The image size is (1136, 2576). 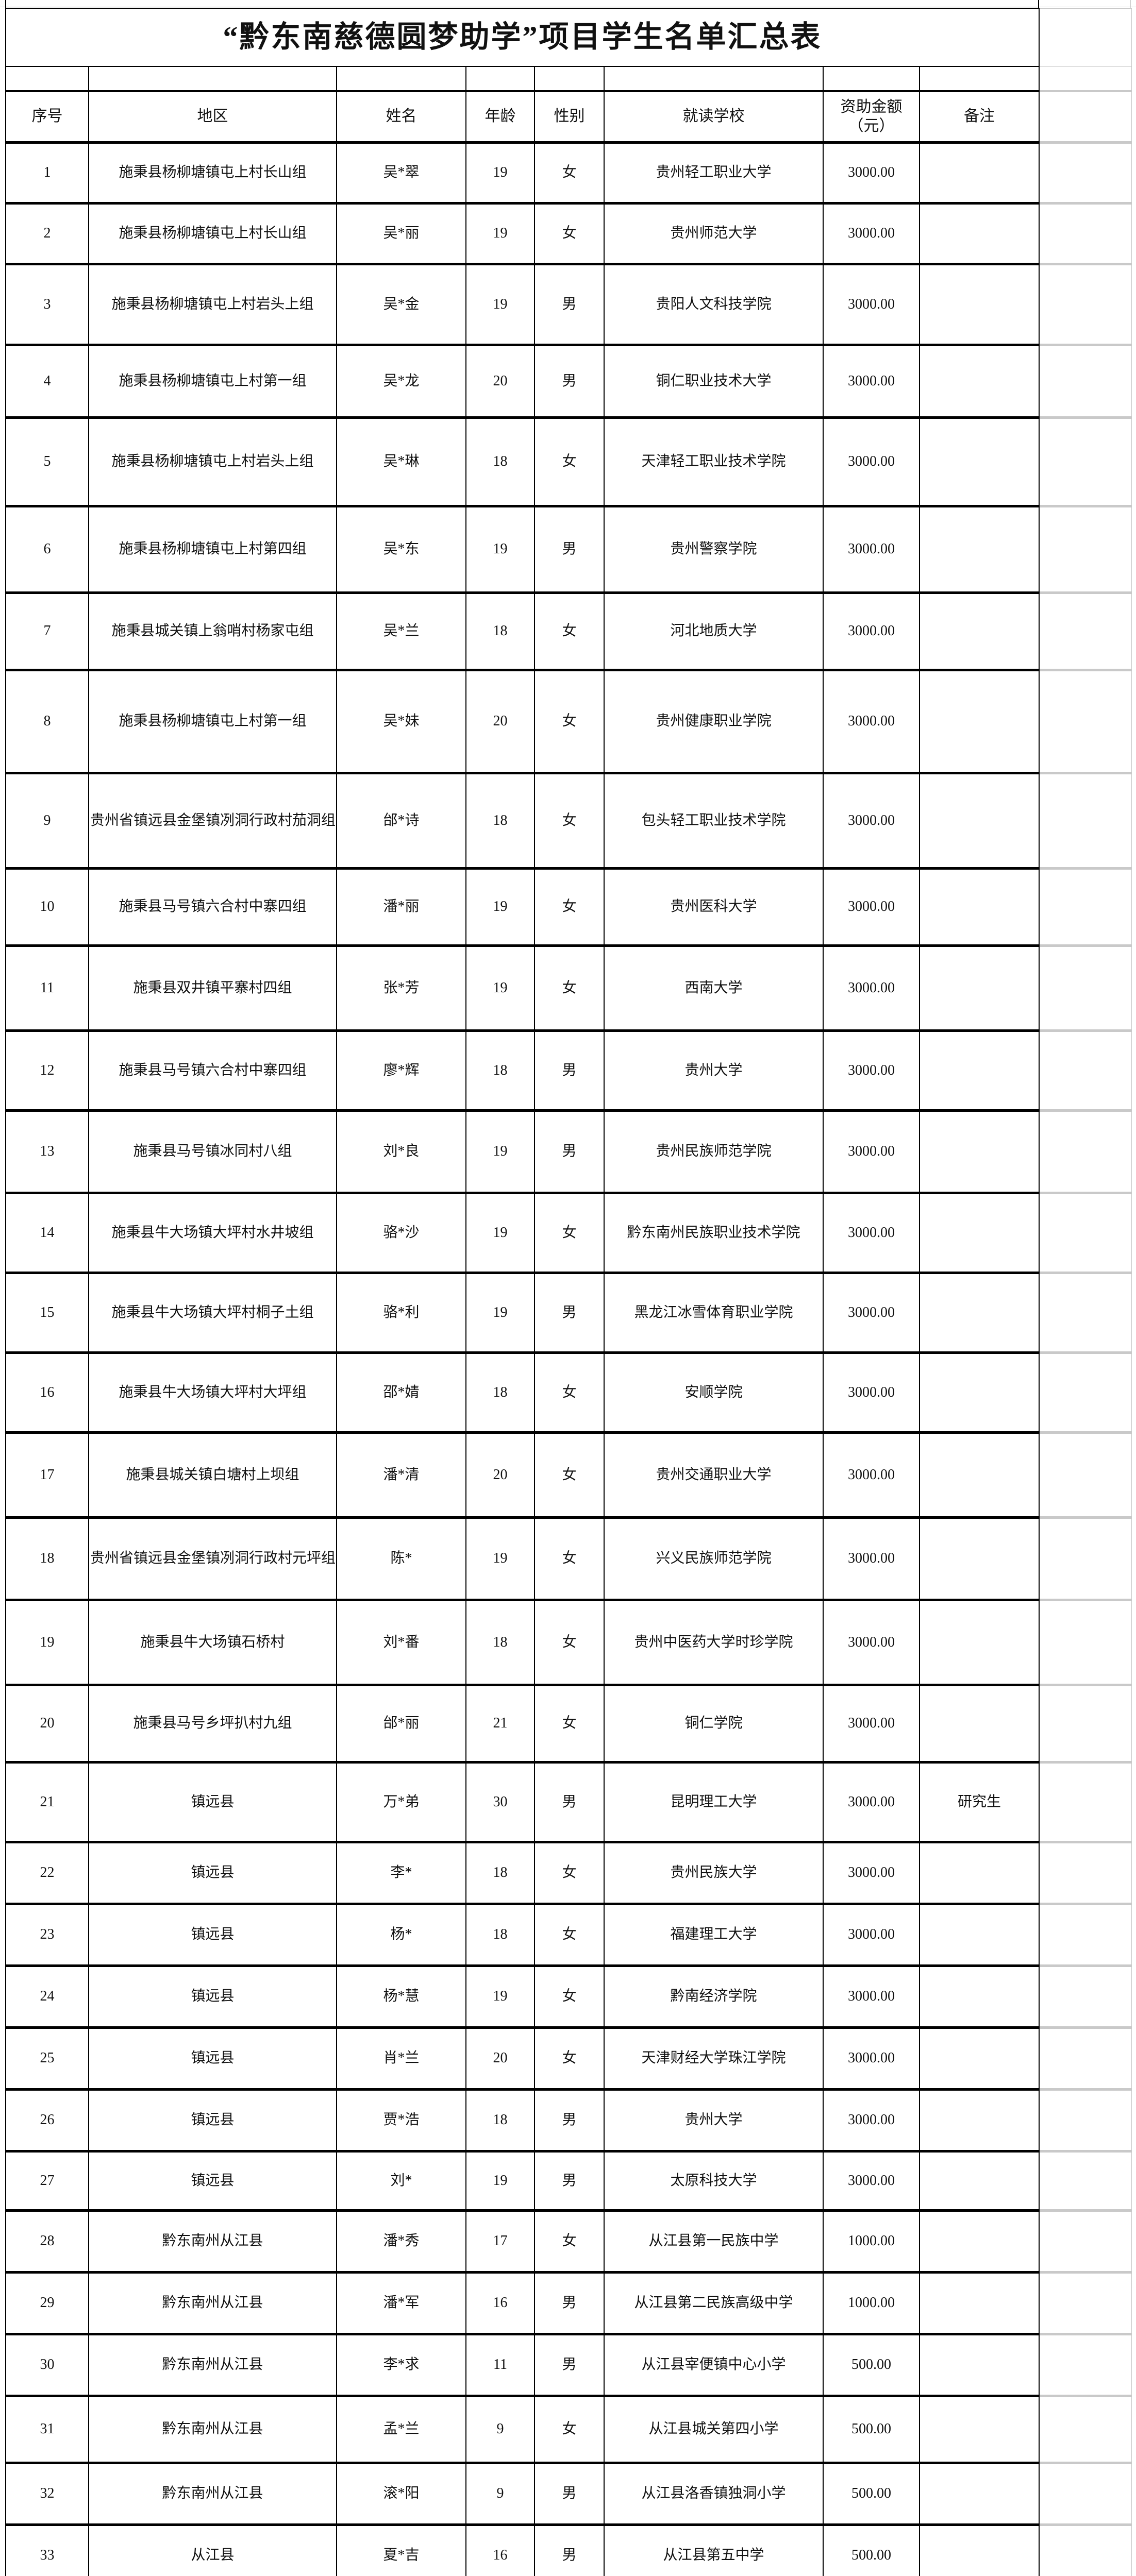 I want to click on cell-school: 昆明理工大学, so click(x=714, y=1801).